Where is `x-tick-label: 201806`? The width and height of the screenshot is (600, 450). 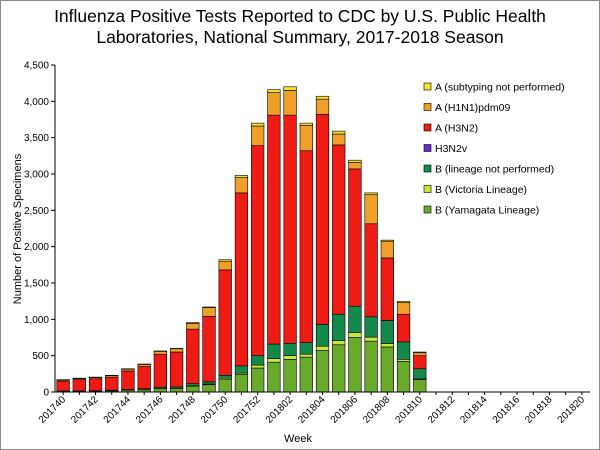
x-tick-label: 201806 is located at coordinates (345, 410).